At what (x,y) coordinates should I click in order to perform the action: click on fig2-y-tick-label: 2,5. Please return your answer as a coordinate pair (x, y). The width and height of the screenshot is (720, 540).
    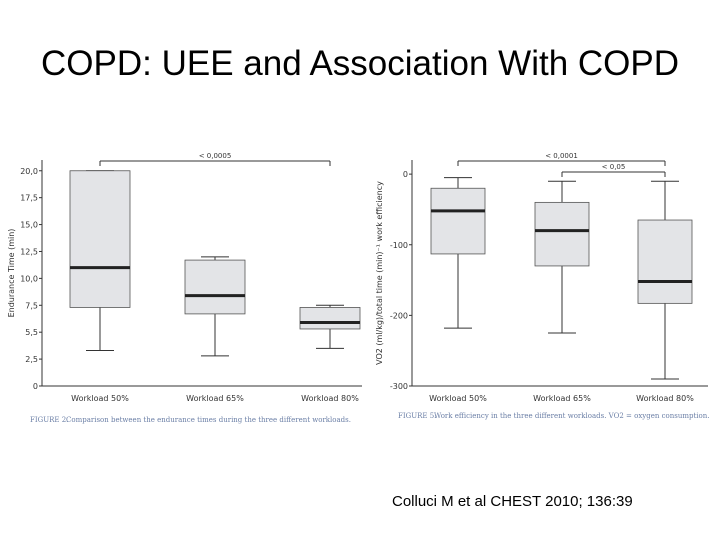
    Looking at the image, I should click on (31, 359).